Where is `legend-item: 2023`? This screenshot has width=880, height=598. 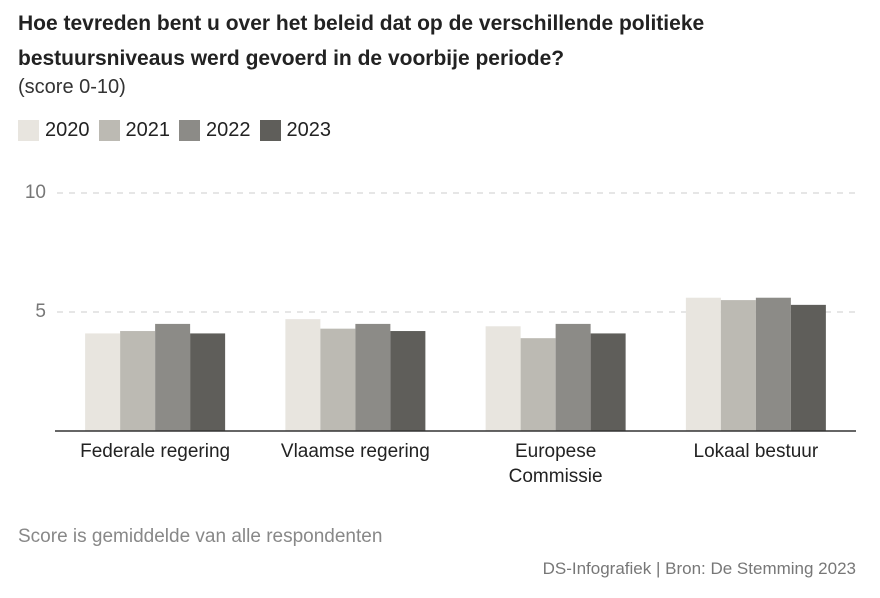 legend-item: 2023 is located at coordinates (295, 130).